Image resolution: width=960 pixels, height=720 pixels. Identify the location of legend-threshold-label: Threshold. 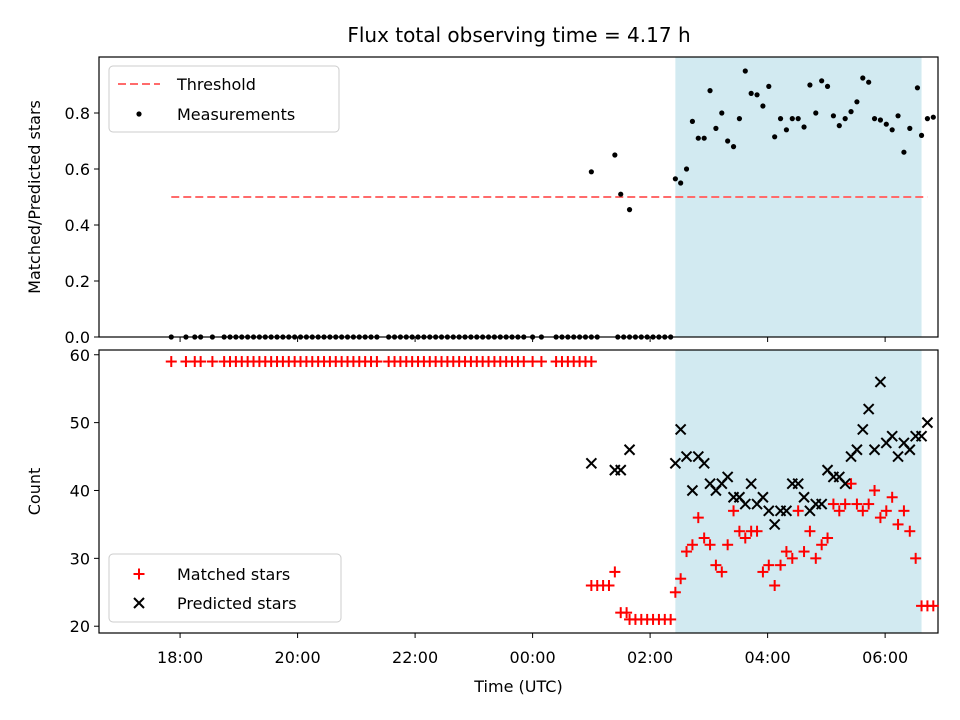
(216, 84).